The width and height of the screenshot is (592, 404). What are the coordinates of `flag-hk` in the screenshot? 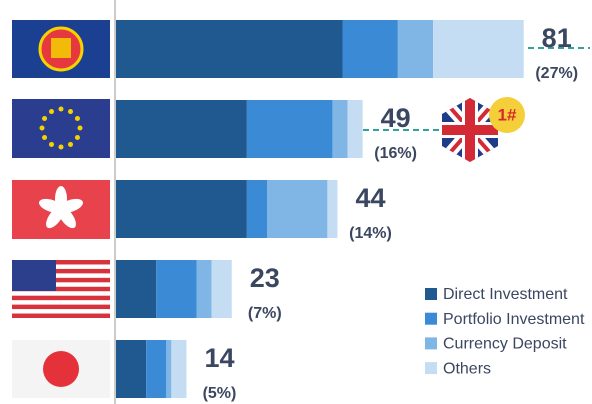 It's located at (61, 209).